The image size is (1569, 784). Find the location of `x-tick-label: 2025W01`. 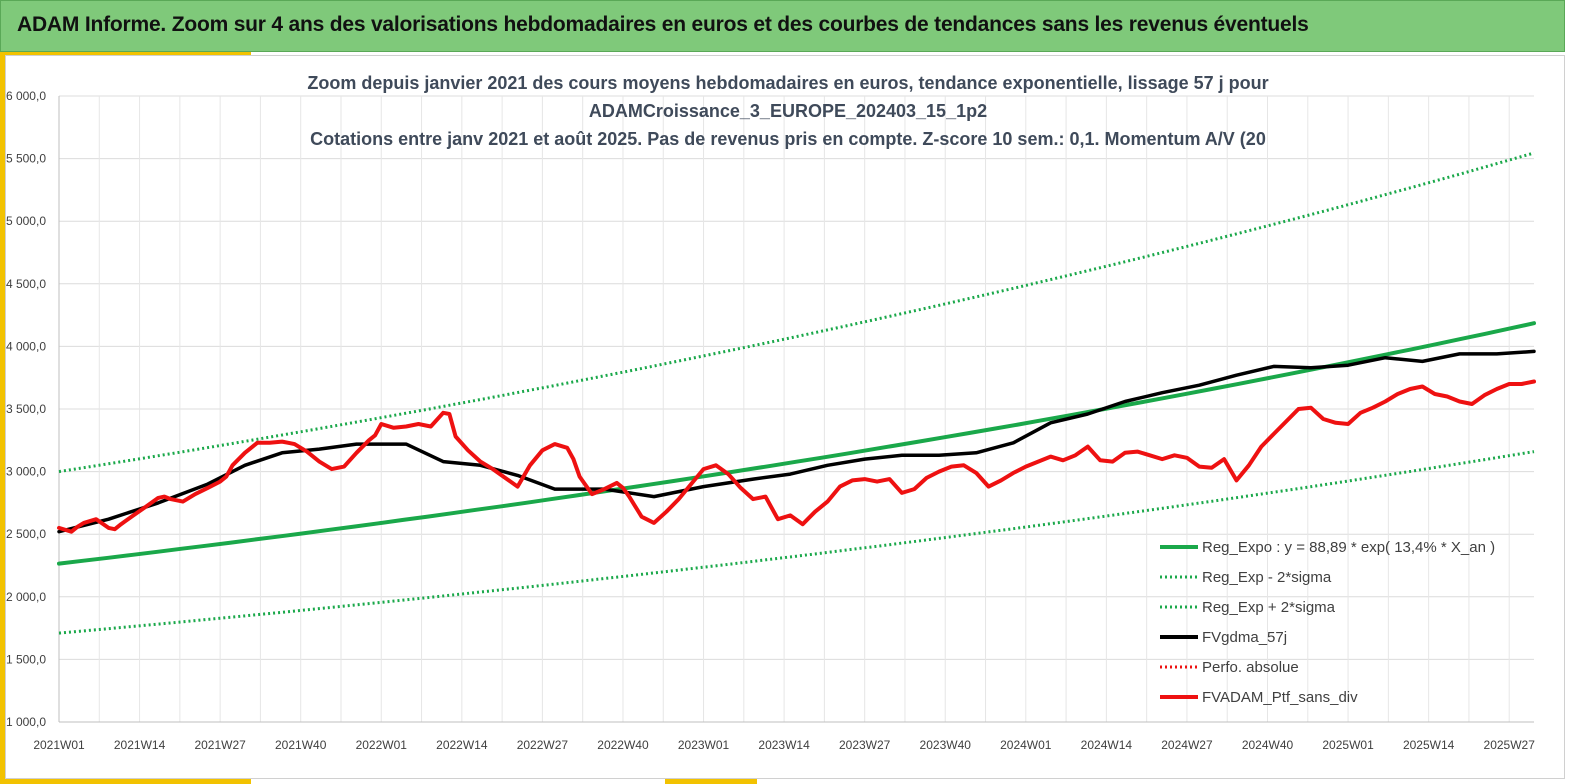

x-tick-label: 2025W01 is located at coordinates (1348, 745).